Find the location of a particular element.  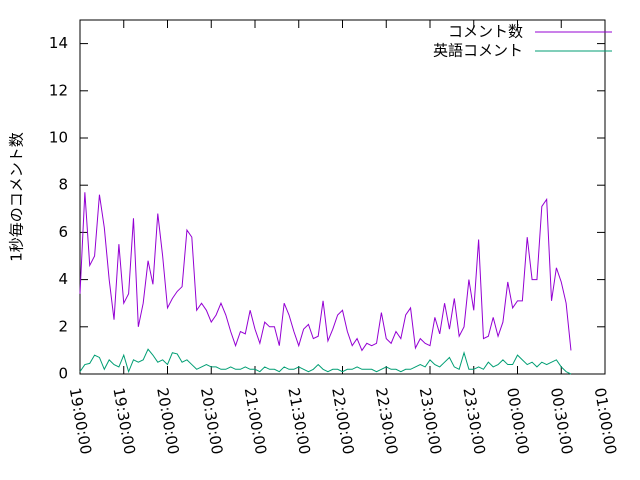

x-tick-label: 19:30:00 is located at coordinates (123, 420).